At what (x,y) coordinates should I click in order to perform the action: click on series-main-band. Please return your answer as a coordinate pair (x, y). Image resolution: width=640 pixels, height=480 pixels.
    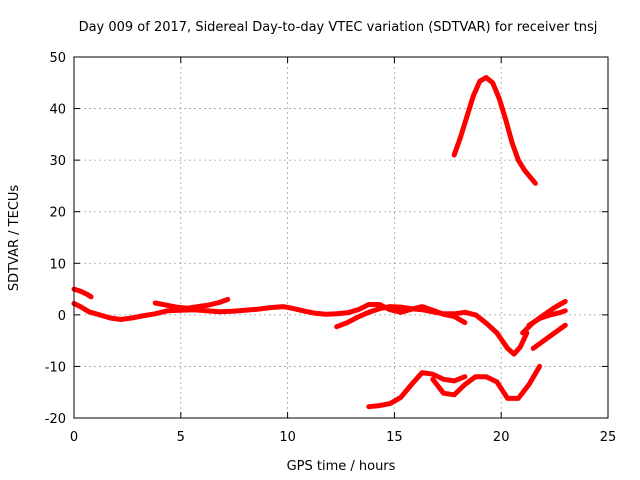
    Looking at the image, I should click on (269, 313).